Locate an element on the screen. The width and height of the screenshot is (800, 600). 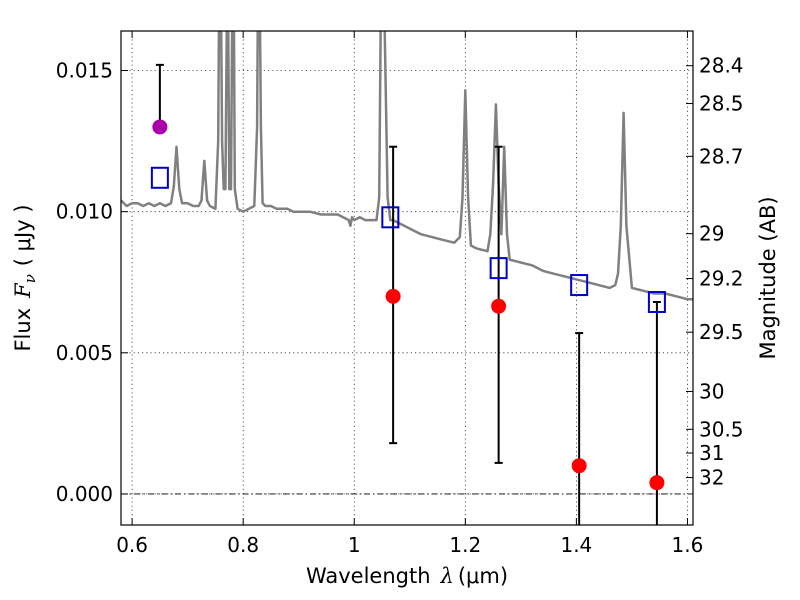
x-tick-label: 0.6 is located at coordinates (132, 545).